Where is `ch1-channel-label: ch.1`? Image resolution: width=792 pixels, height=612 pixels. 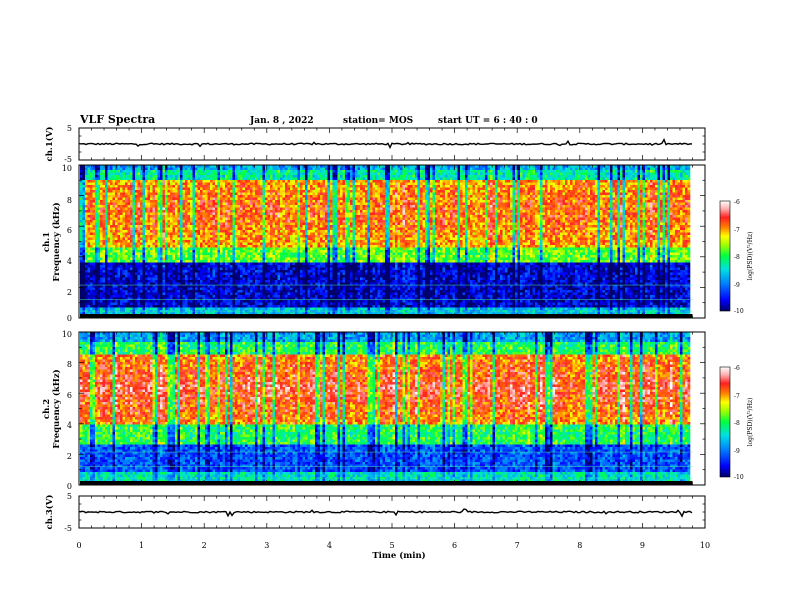 ch1-channel-label: ch.1 is located at coordinates (47, 242).